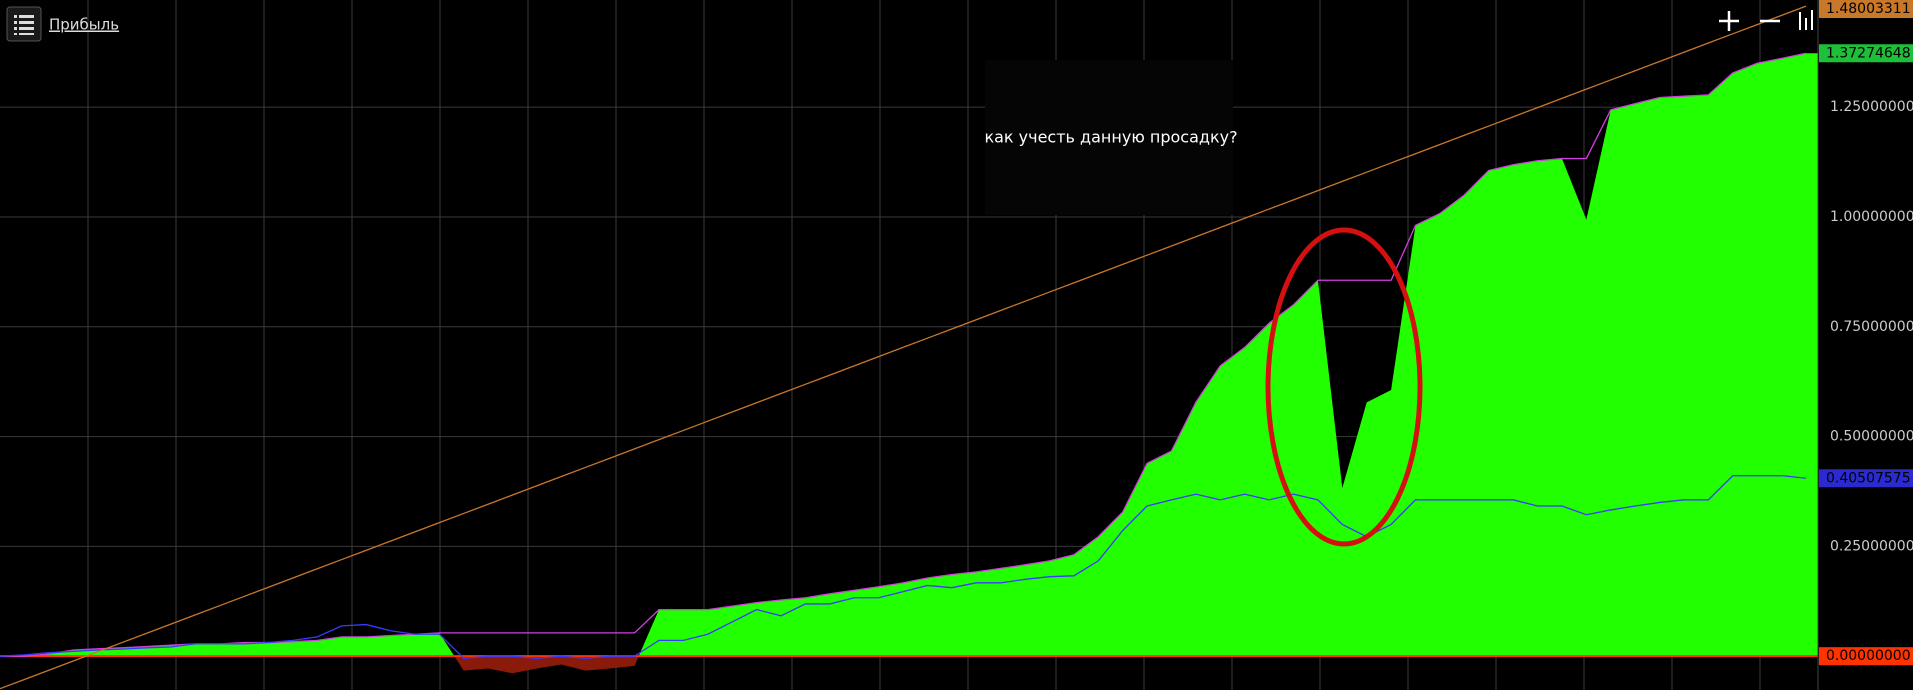 The height and width of the screenshot is (690, 1913). Describe the element at coordinates (1871, 437) in the screenshot. I see `y-tick-label: 0.50000000` at that location.